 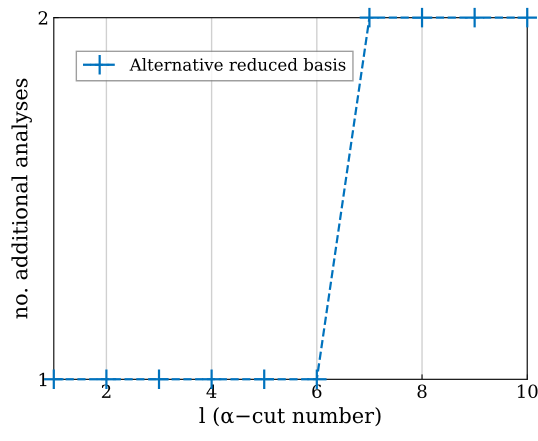 What do you see at coordinates (43, 379) in the screenshot?
I see `y-tick-label: 1` at bounding box center [43, 379].